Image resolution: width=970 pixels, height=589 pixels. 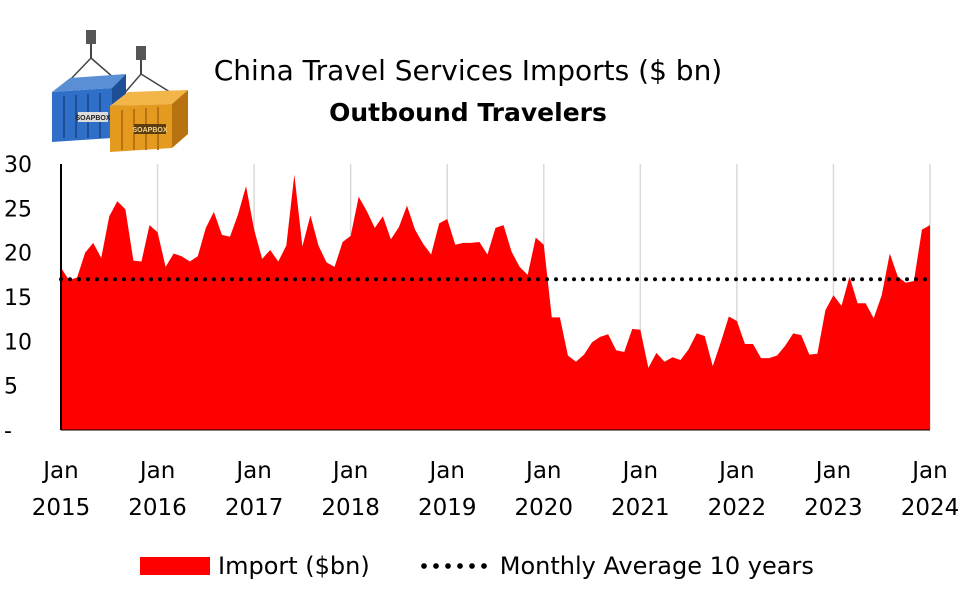 What do you see at coordinates (61, 508) in the screenshot?
I see `x-tick-year-label: 2015` at bounding box center [61, 508].